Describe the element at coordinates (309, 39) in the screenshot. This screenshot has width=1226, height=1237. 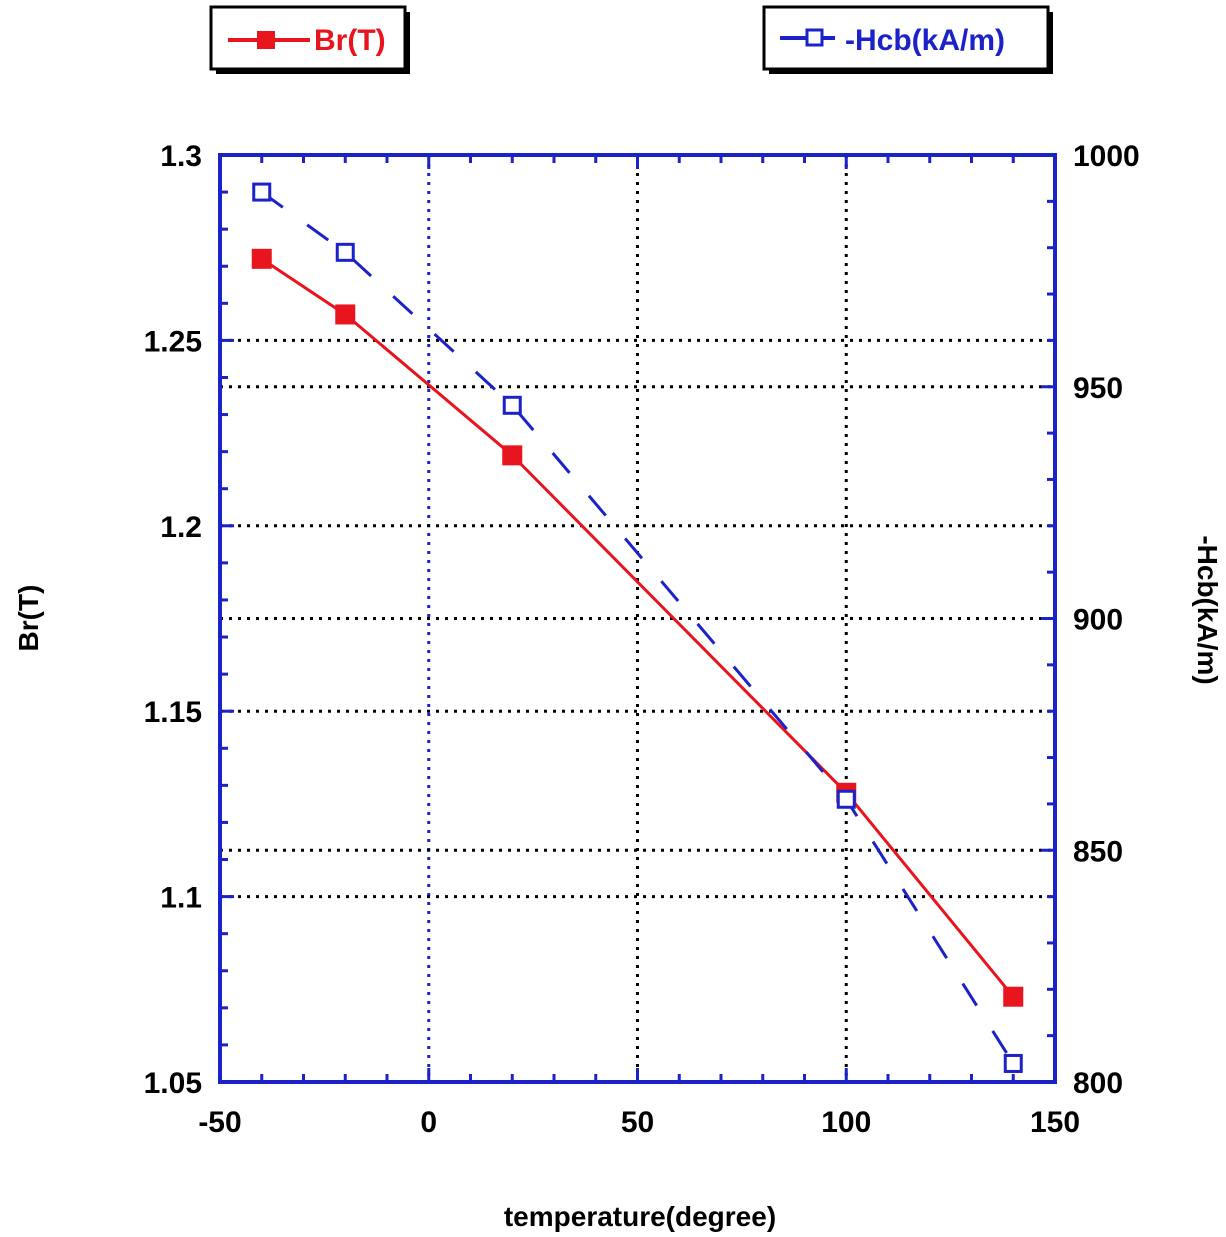
I see `legend-br: Br(T)` at that location.